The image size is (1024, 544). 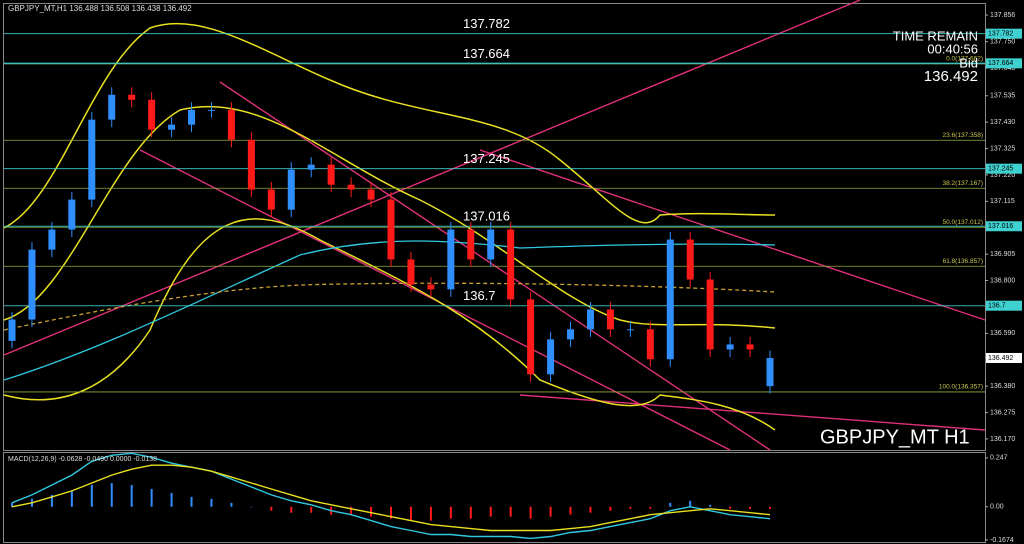 What do you see at coordinates (1000, 226) in the screenshot?
I see `price-box-label: 137.016` at bounding box center [1000, 226].